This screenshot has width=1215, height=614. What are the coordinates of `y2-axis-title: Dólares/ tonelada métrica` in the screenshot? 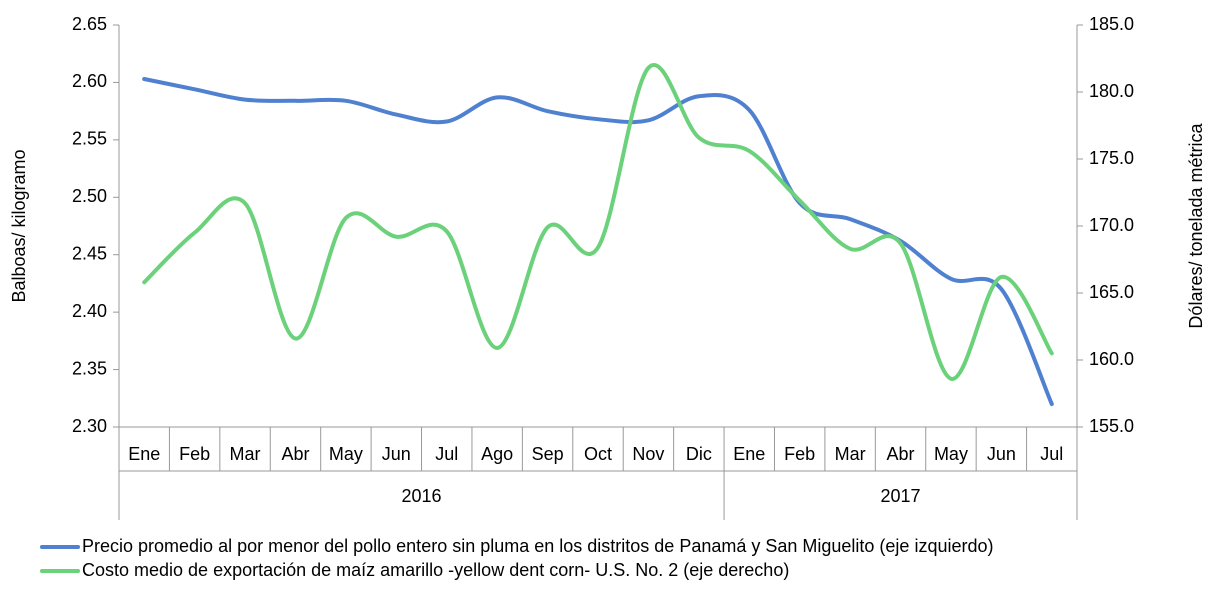 It's located at (1196, 225).